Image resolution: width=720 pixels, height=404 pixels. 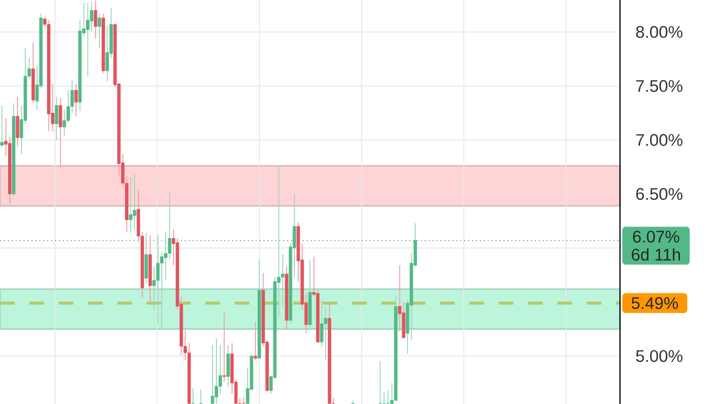 What do you see at coordinates (659, 140) in the screenshot?
I see `y-tick-label: 7.00%` at bounding box center [659, 140].